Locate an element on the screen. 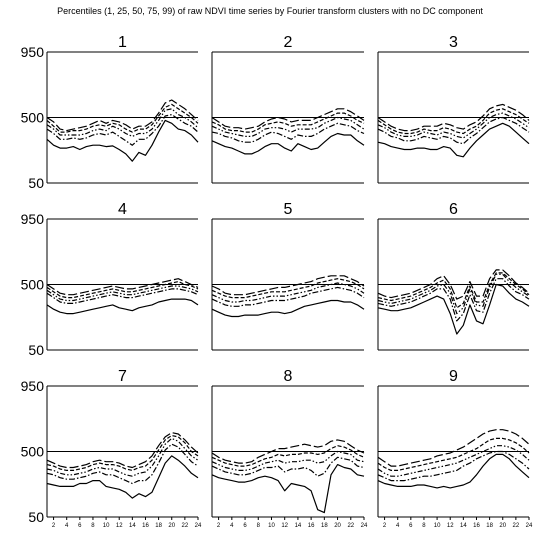  panel-5: 5 is located at coordinates (288, 276).